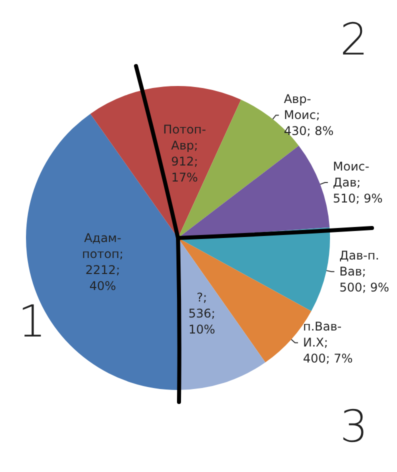  I want to click on slice-label: Авр-Моис; 430; 8%, so click(309, 115).